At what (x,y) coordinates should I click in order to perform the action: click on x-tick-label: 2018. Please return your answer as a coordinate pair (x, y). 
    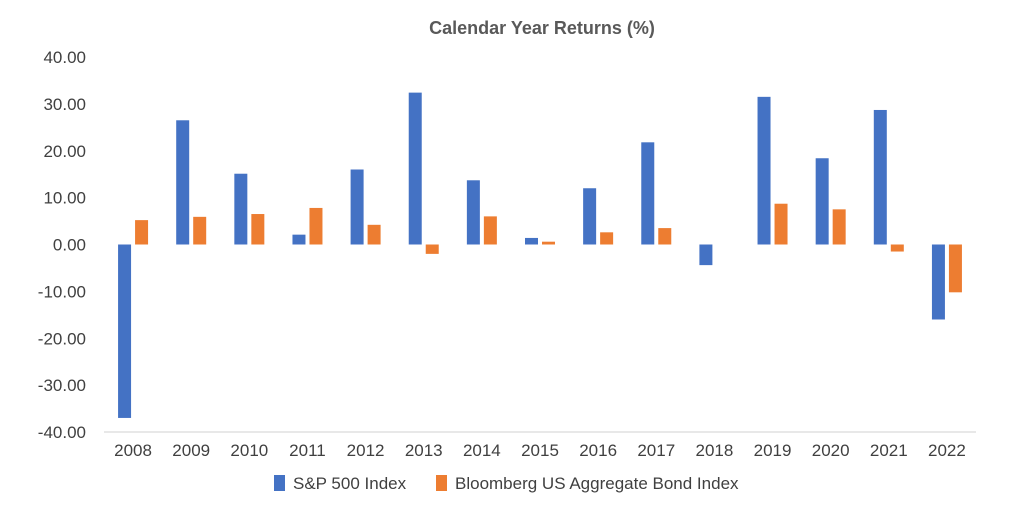
    Looking at the image, I should click on (714, 450).